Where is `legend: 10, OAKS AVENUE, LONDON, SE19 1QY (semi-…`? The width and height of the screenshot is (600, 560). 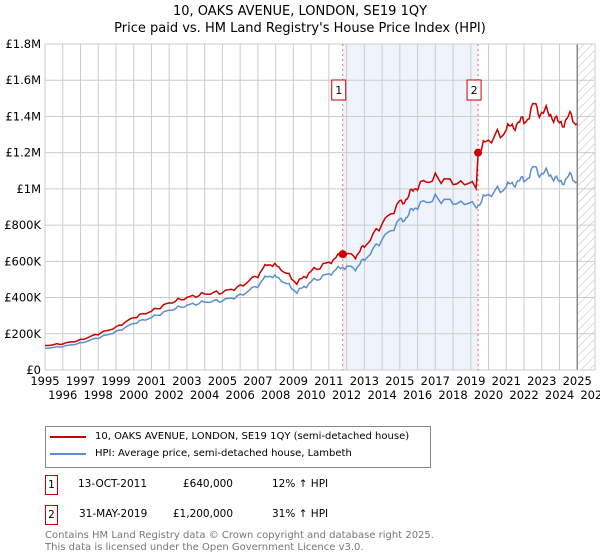 legend: 10, OAKS AVENUE, LONDON, SE19 1QY (semi-… is located at coordinates (238, 447).